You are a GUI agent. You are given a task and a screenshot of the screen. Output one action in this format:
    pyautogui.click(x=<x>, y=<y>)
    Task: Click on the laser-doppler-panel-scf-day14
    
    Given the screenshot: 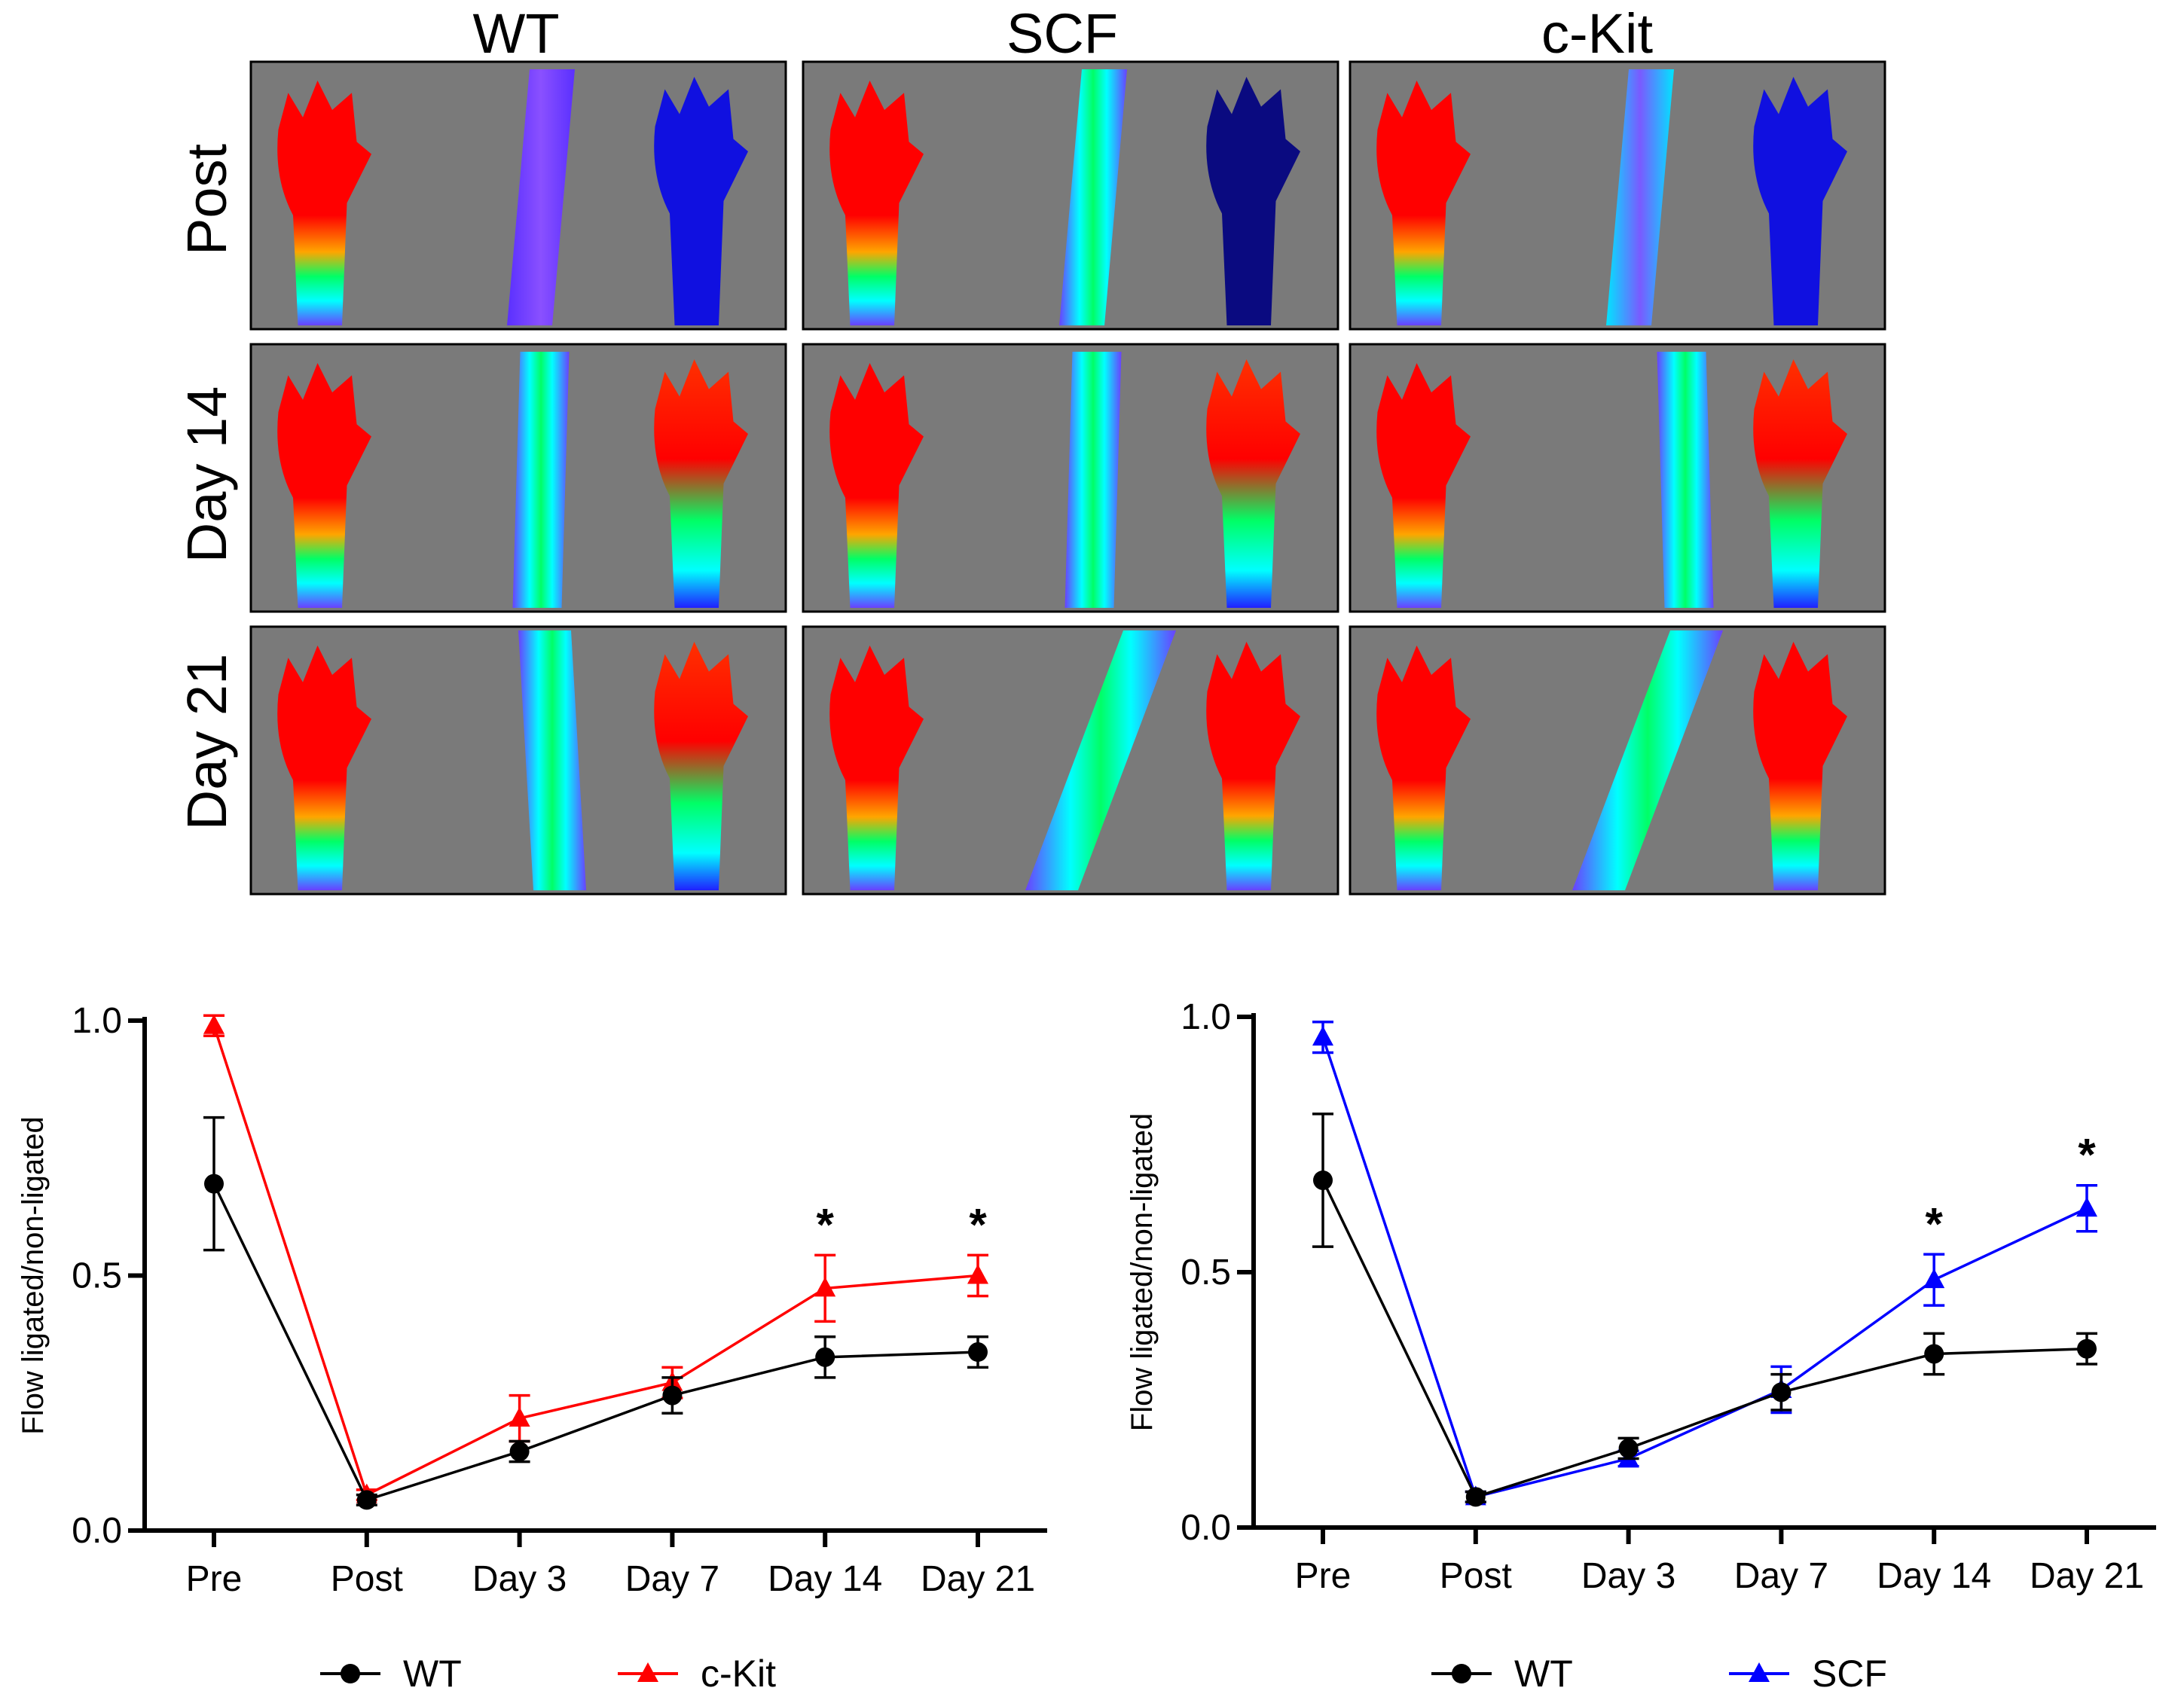 What is the action you would take?
    pyautogui.click(x=1070, y=478)
    